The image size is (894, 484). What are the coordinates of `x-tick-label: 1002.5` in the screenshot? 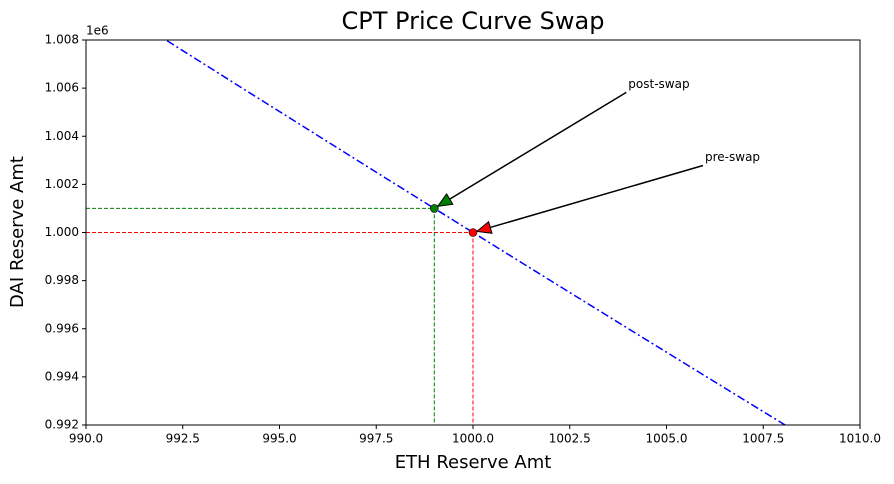 It's located at (570, 439).